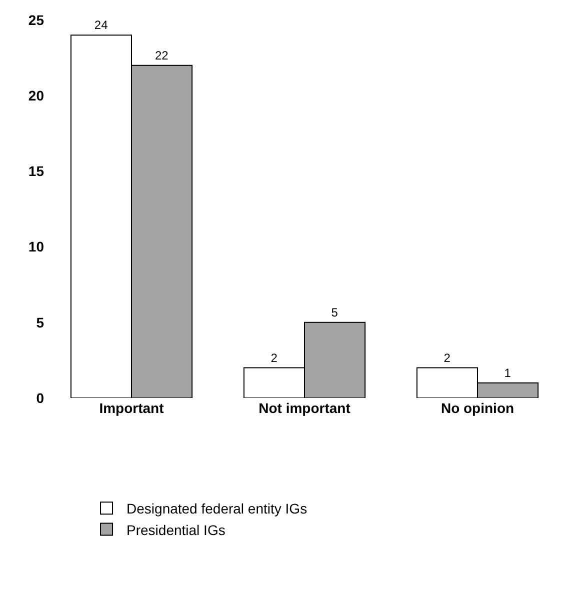  Describe the element at coordinates (161, 55) in the screenshot. I see `data-label: 22` at that location.